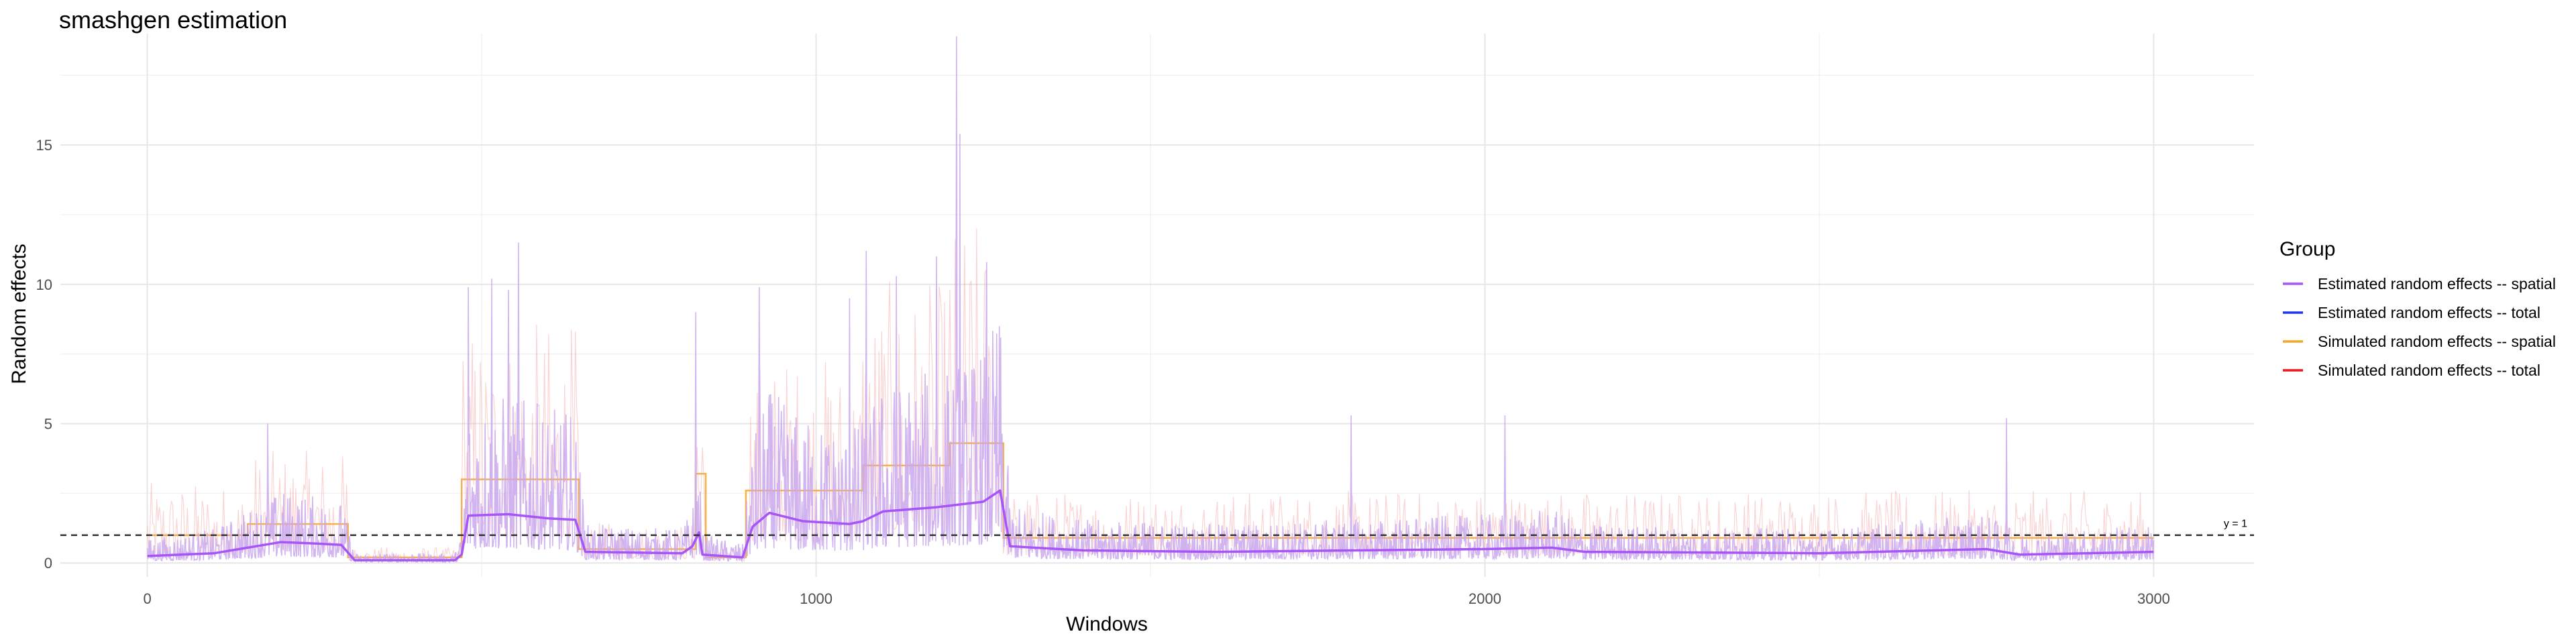  Describe the element at coordinates (48, 563) in the screenshot. I see `y-tick-label: 0` at that location.